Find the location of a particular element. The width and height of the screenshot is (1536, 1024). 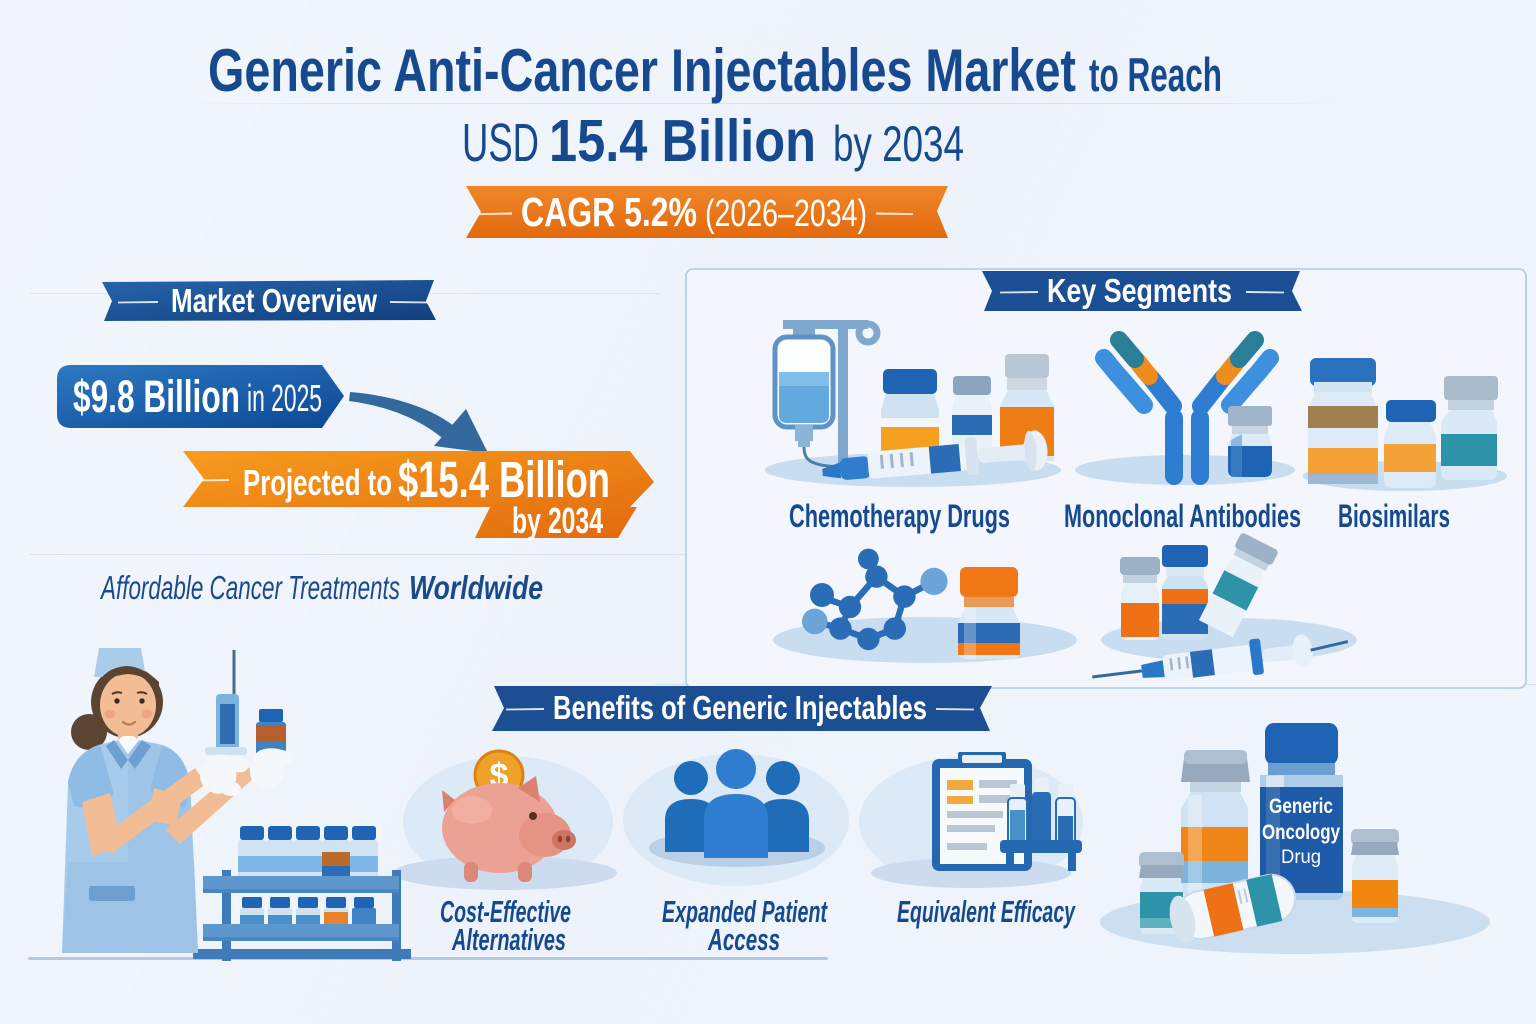

svg-text: USD is located at coordinates (500, 143).